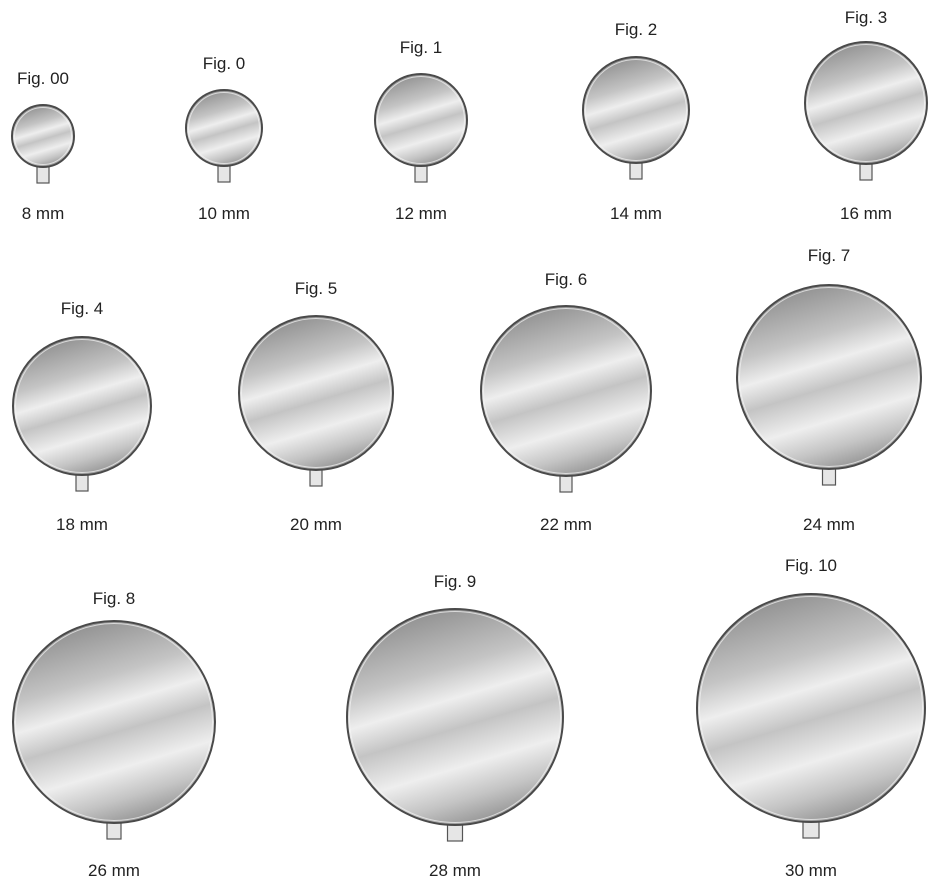 The image size is (929, 888). What do you see at coordinates (636, 213) in the screenshot?
I see `size-label: 14 mm` at bounding box center [636, 213].